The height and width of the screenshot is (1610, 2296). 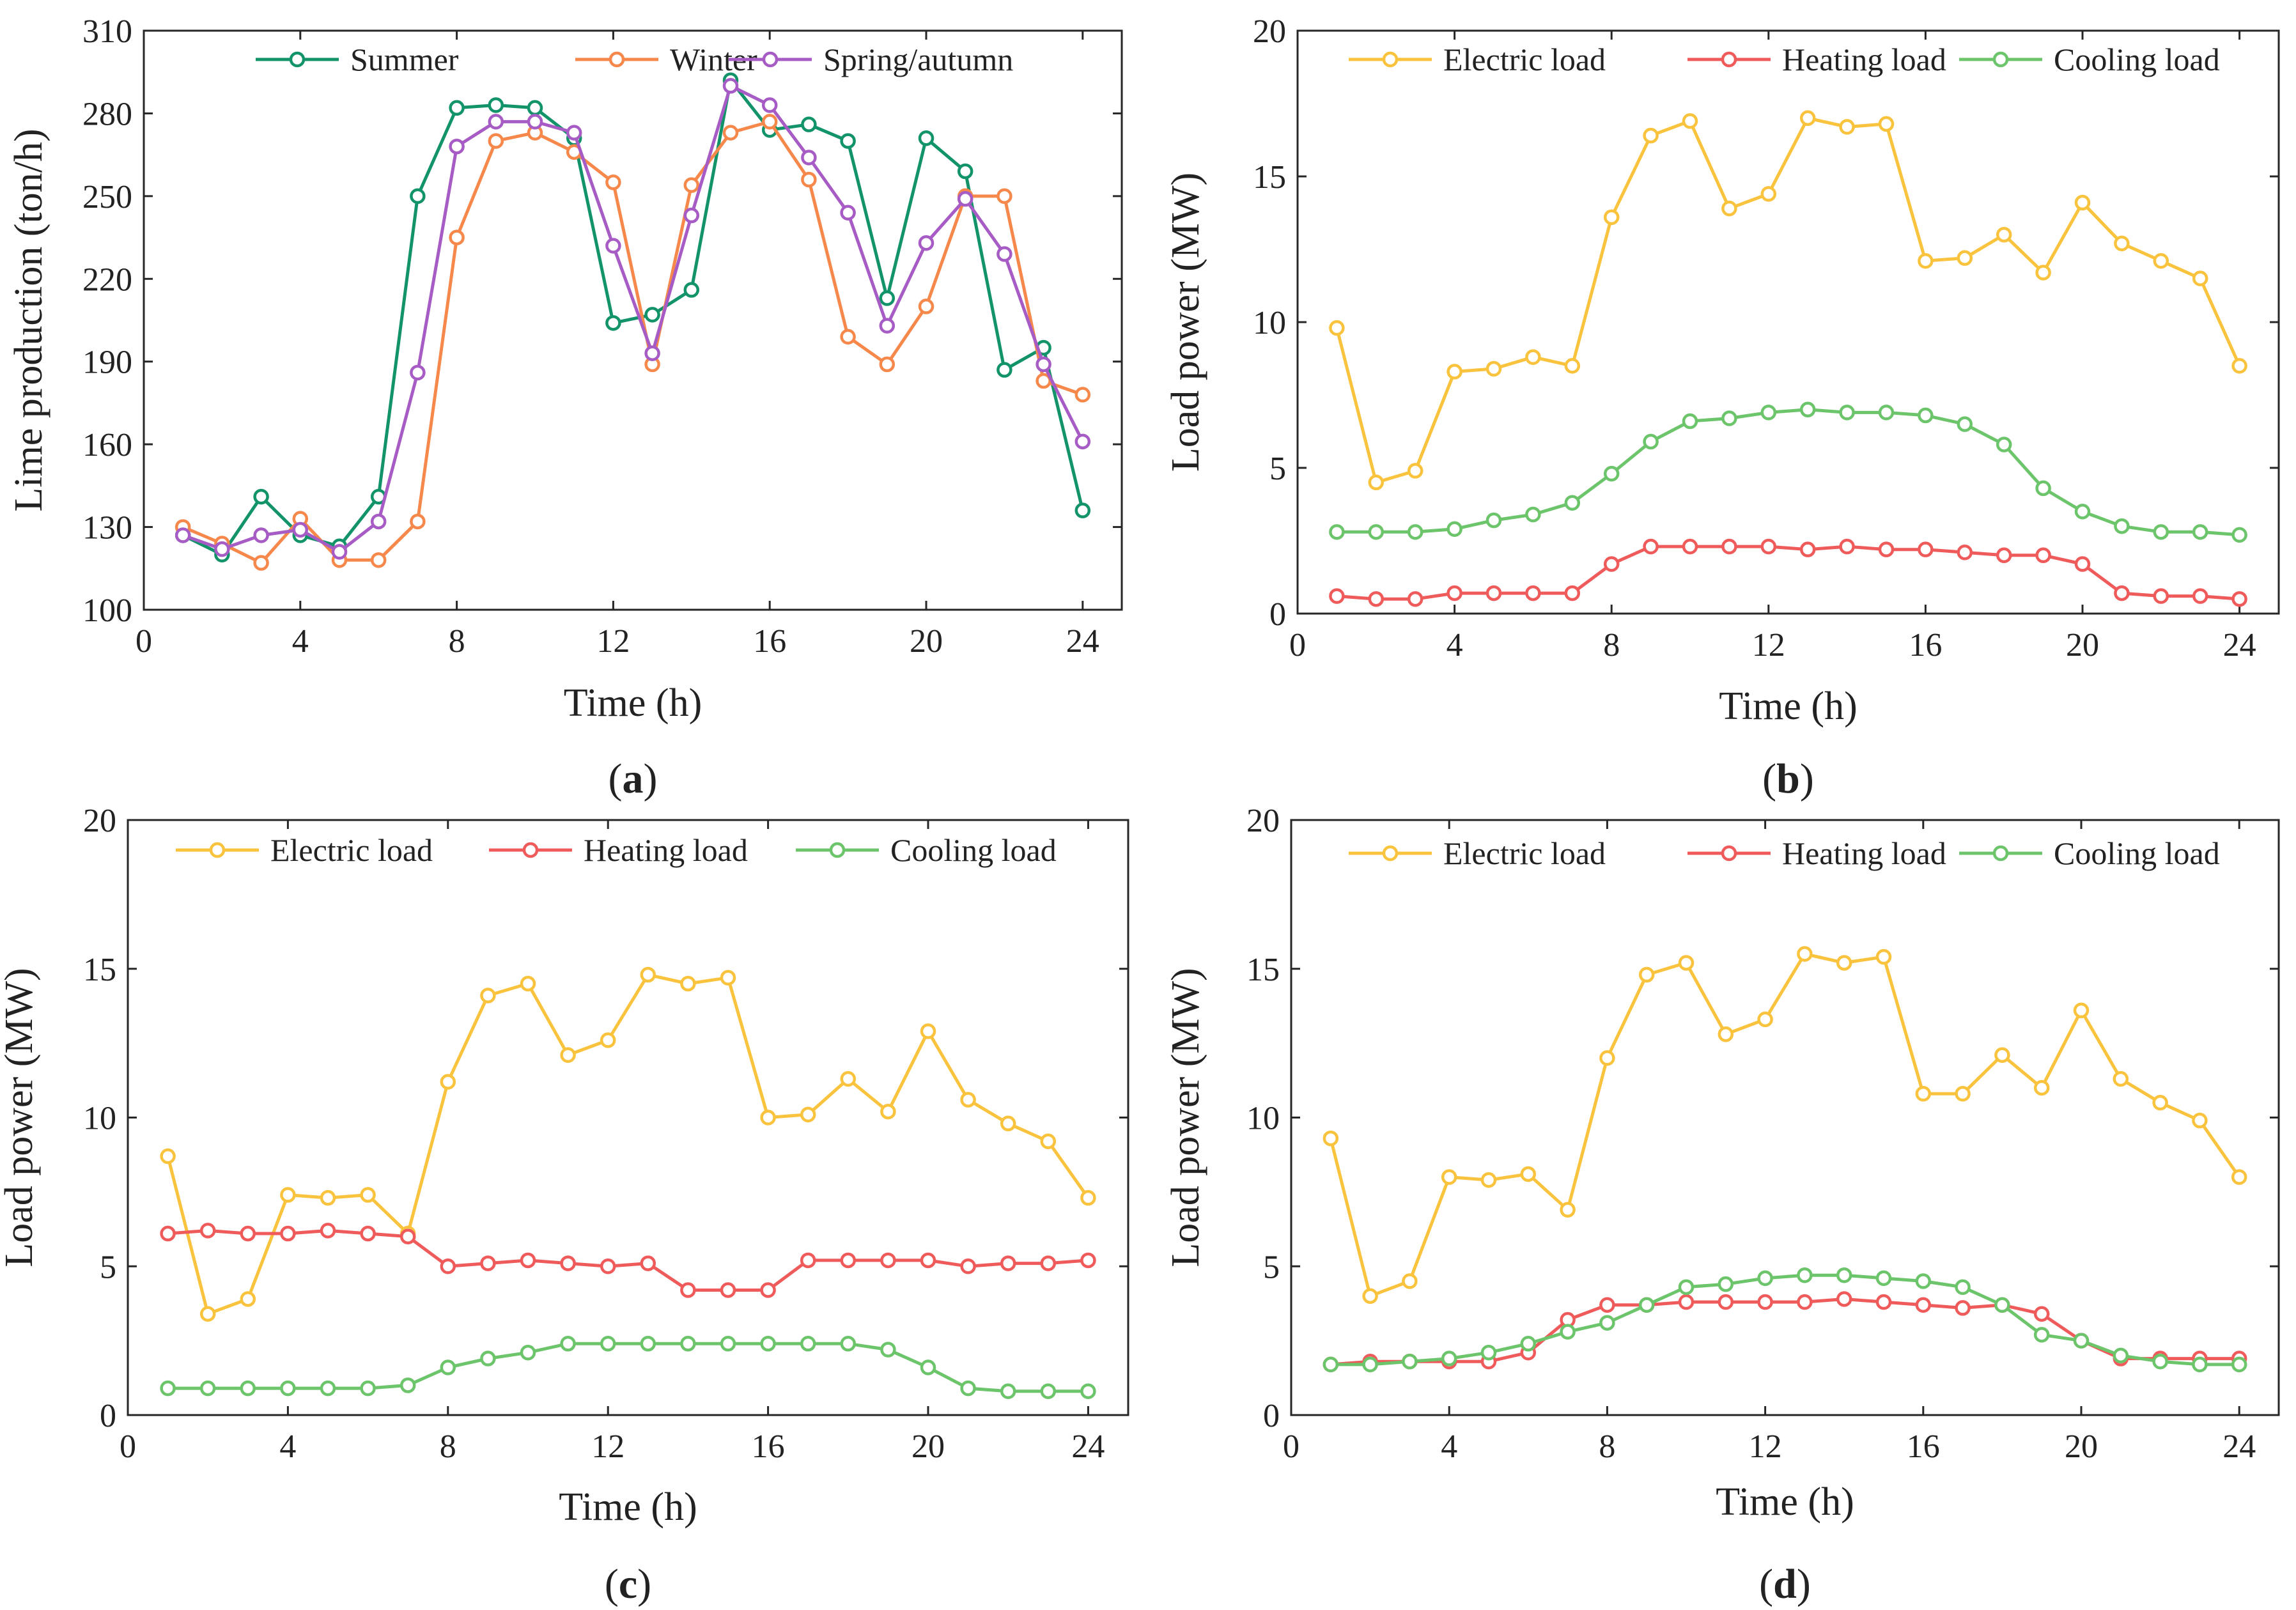 What do you see at coordinates (2239, 645) in the screenshot?
I see `x-tick-label: 24` at bounding box center [2239, 645].